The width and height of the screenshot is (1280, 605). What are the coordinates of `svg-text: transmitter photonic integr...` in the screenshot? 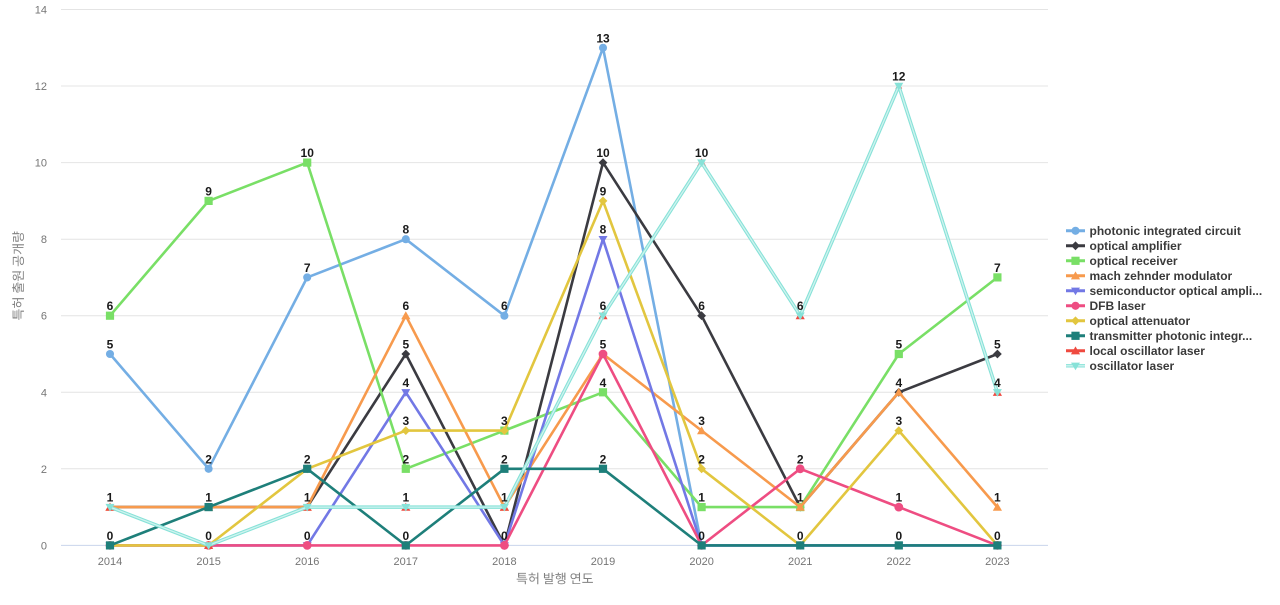 It's located at (1171, 336).